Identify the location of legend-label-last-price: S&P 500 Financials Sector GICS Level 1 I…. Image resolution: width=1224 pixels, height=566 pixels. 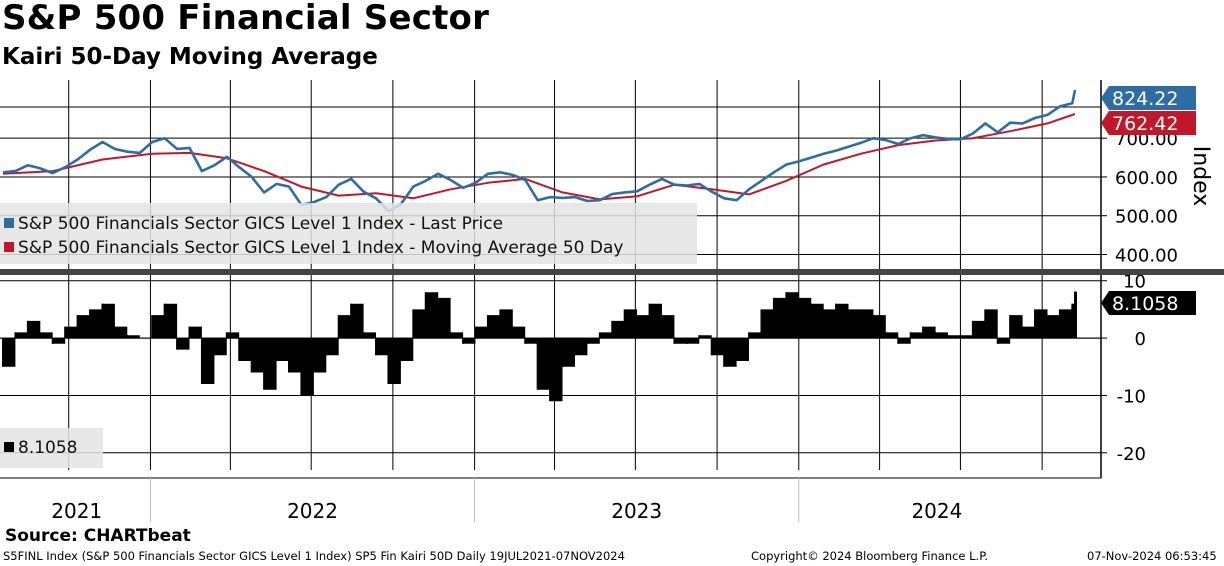
(261, 224).